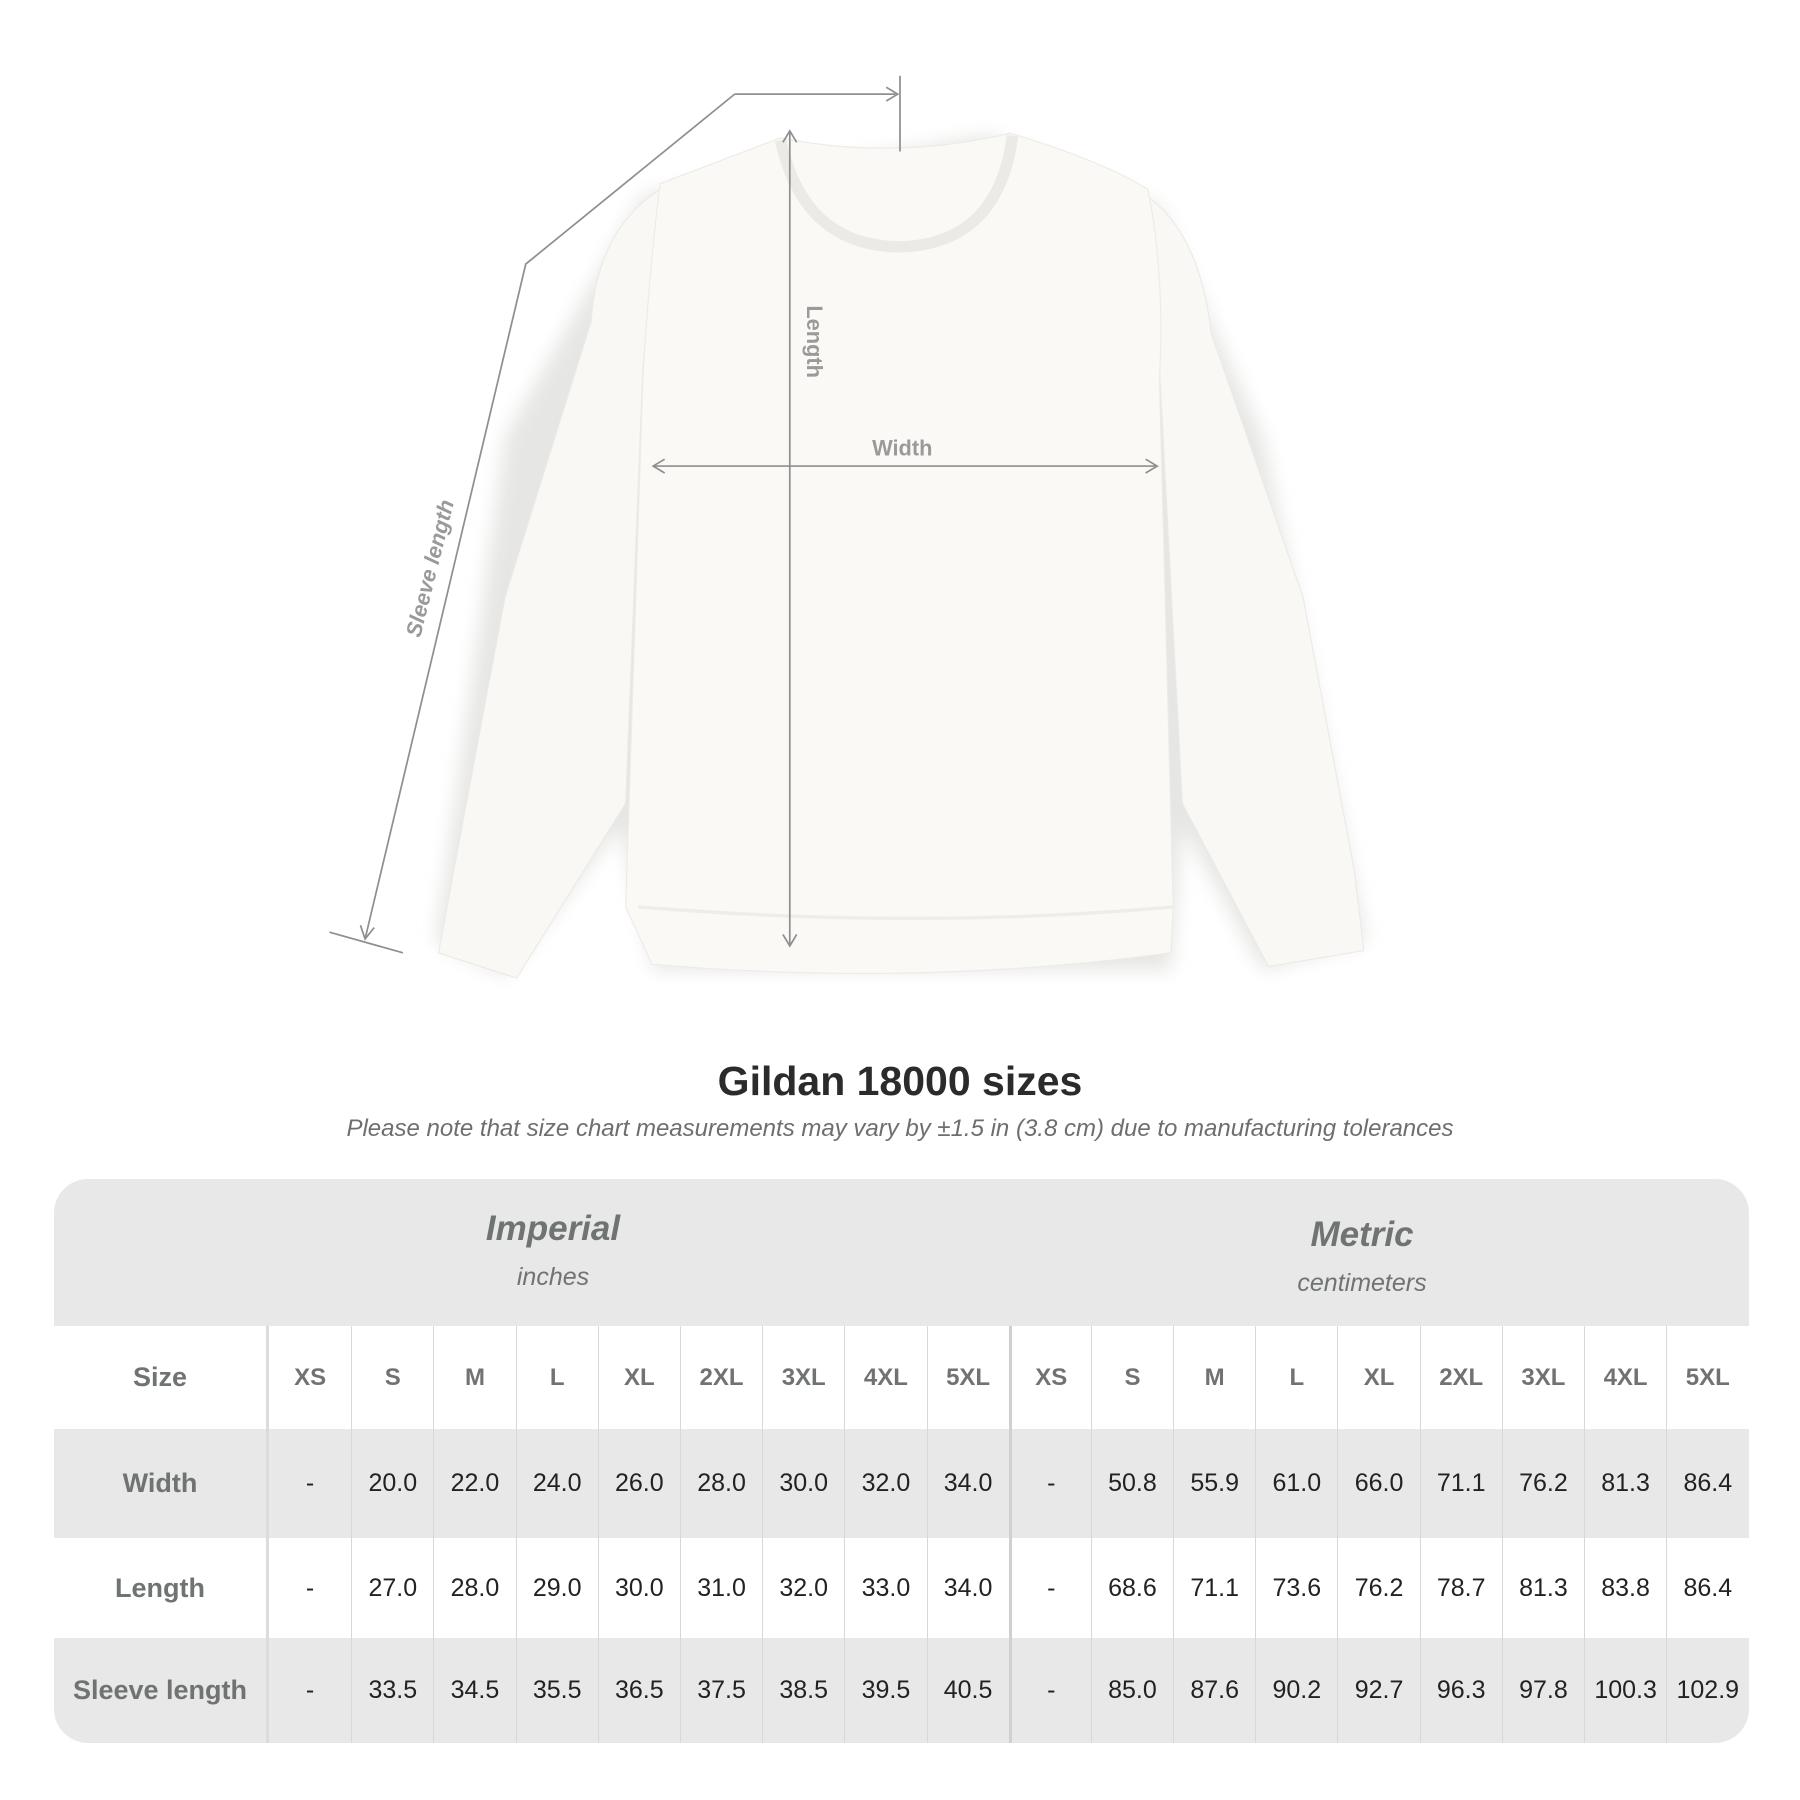  I want to click on table-cell: 27.0, so click(392, 1588).